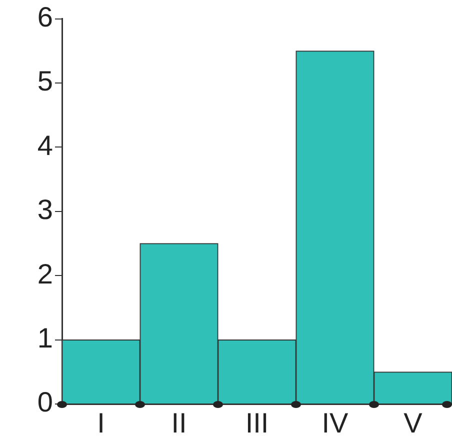 The image size is (452, 441). Describe the element at coordinates (335, 423) in the screenshot. I see `x-tick-label: IV` at that location.